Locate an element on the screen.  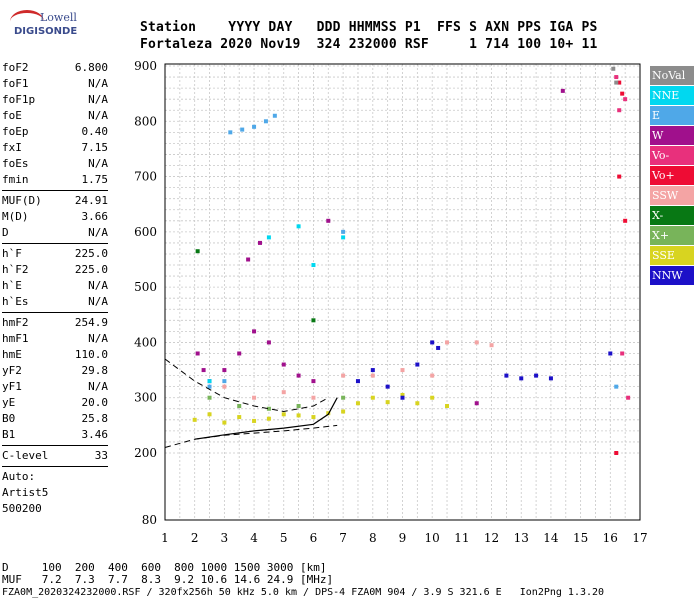
legend-item: Vo- is located at coordinates (672, 156).